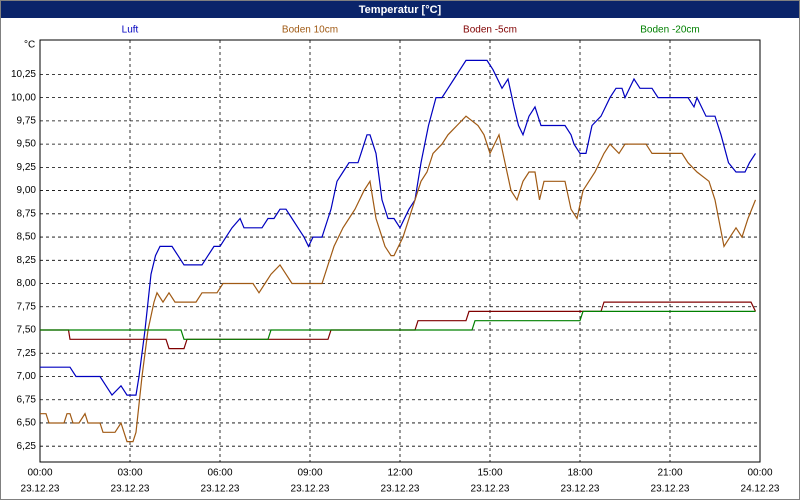  Describe the element at coordinates (219, 473) in the screenshot. I see `x-tick-label: 06:00` at that location.